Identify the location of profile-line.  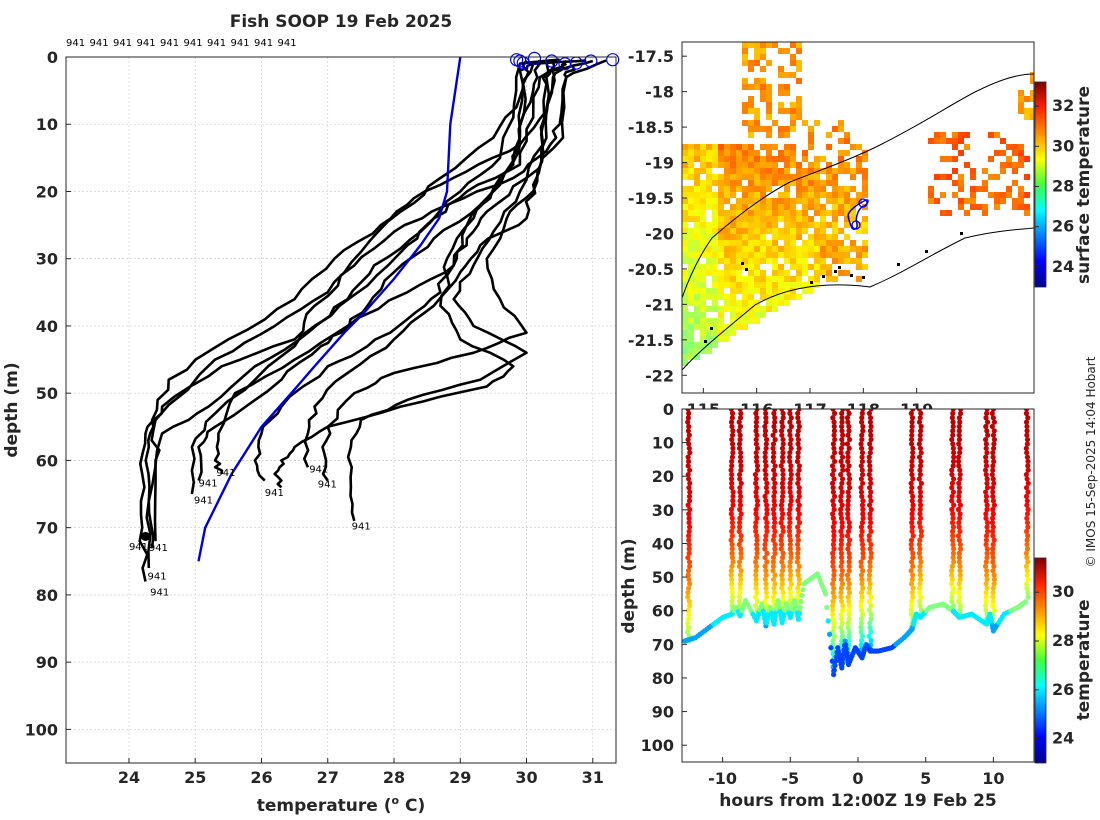
(435, 271).